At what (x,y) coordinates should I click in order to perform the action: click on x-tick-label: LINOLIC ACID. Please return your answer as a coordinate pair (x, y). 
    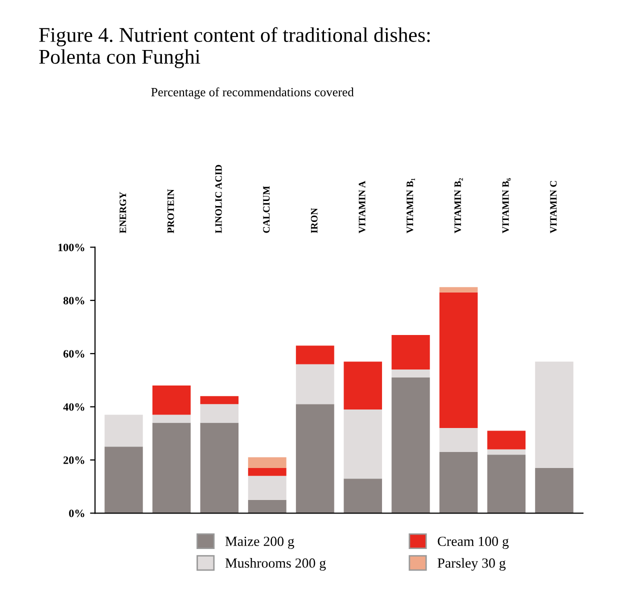
    Looking at the image, I should click on (218, 199).